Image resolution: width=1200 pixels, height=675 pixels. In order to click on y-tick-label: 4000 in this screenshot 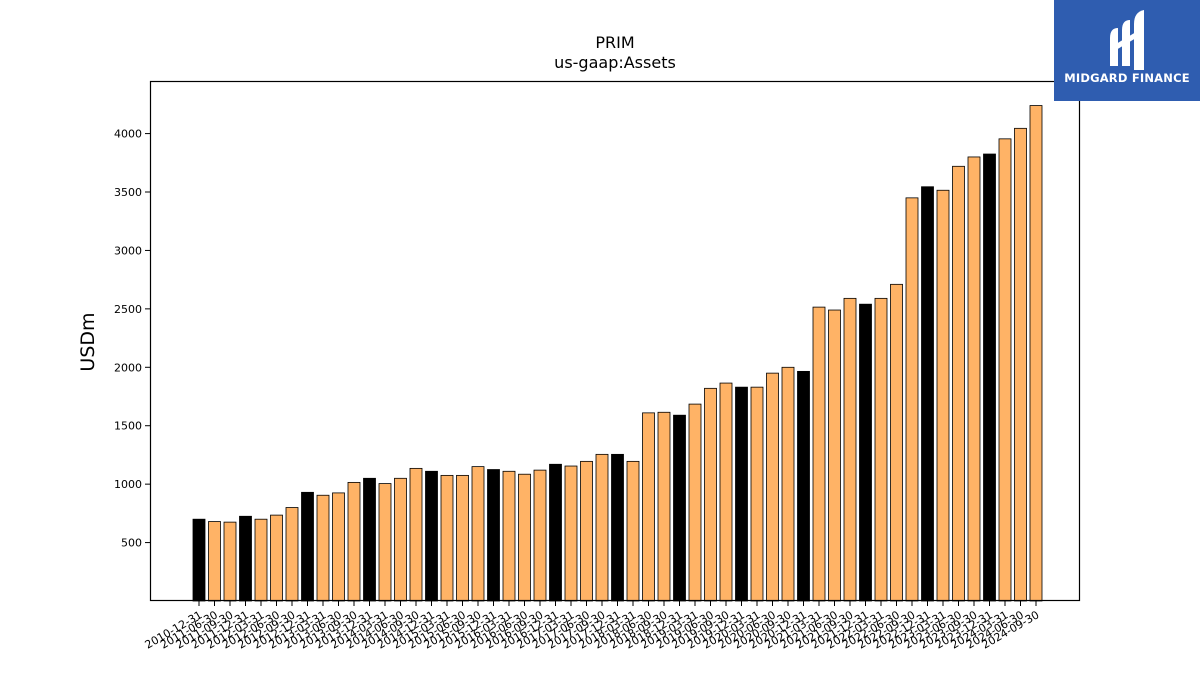, I will do `click(128, 134)`.